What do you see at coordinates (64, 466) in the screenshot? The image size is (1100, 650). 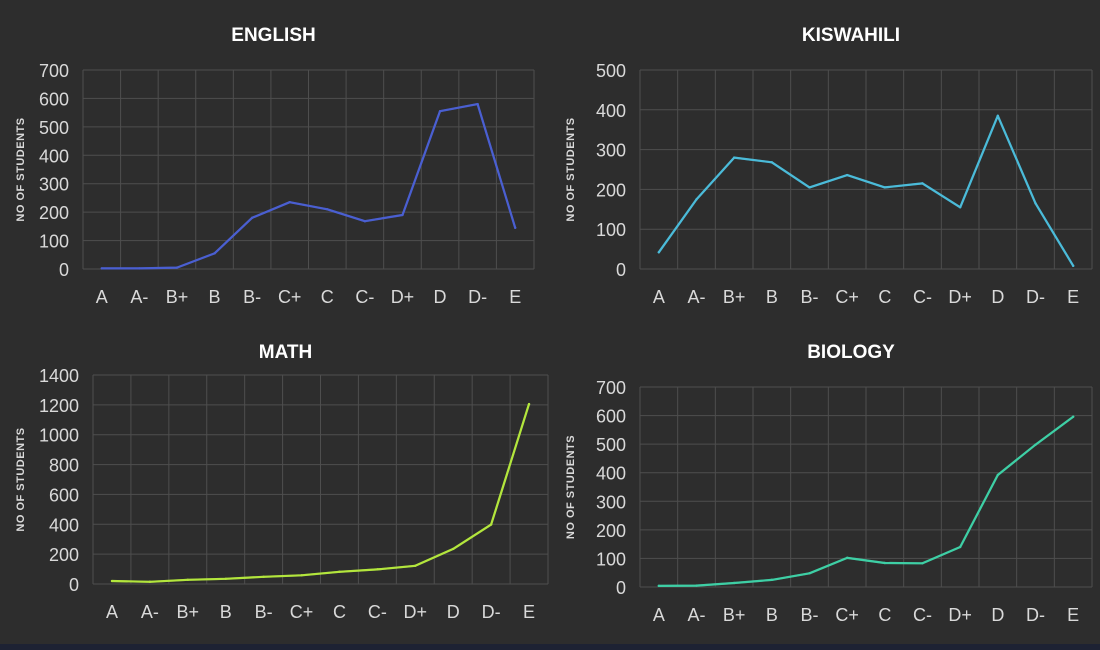 I see `y-tick-label: 800` at bounding box center [64, 466].